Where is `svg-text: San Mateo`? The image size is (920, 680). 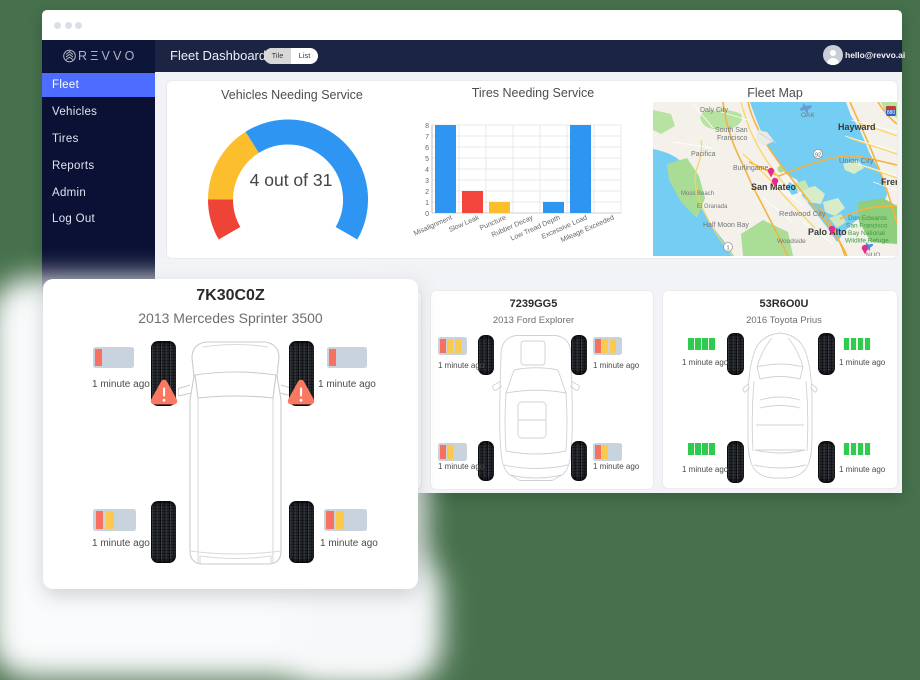
svg-text: San Mateo is located at coordinates (774, 187).